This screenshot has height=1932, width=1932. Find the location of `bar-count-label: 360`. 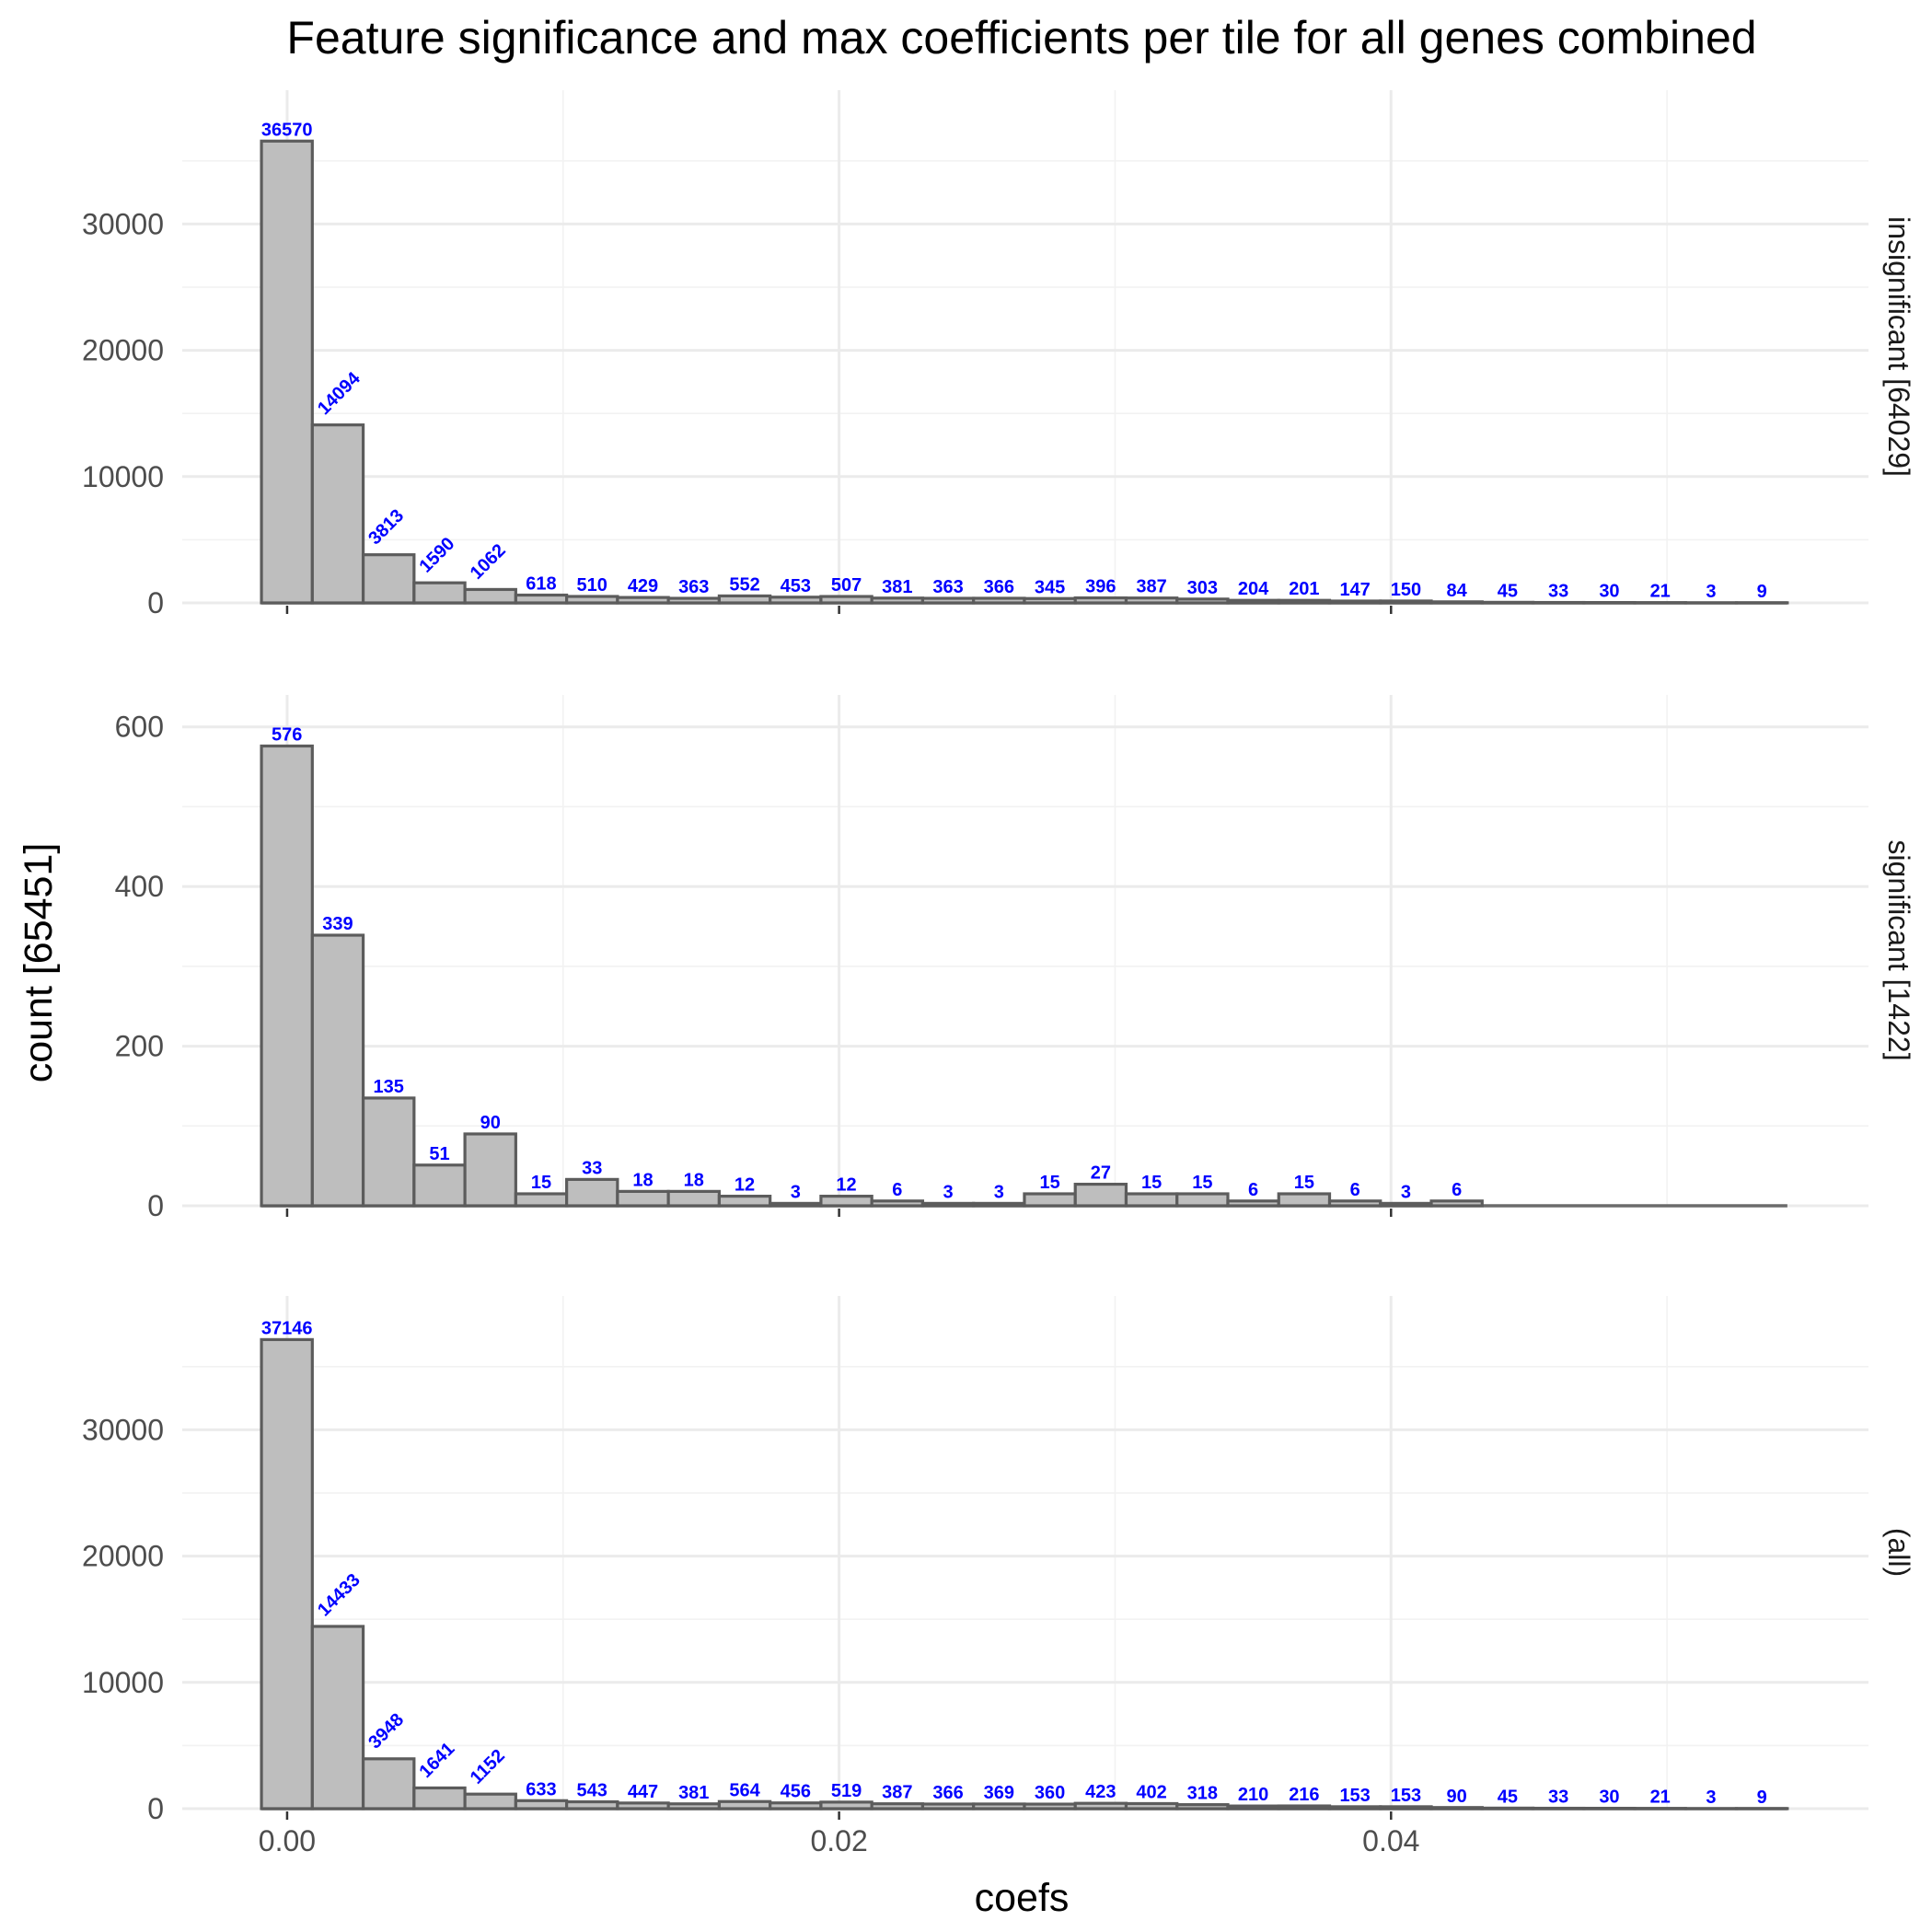

bar-count-label: 360 is located at coordinates (1050, 1793).